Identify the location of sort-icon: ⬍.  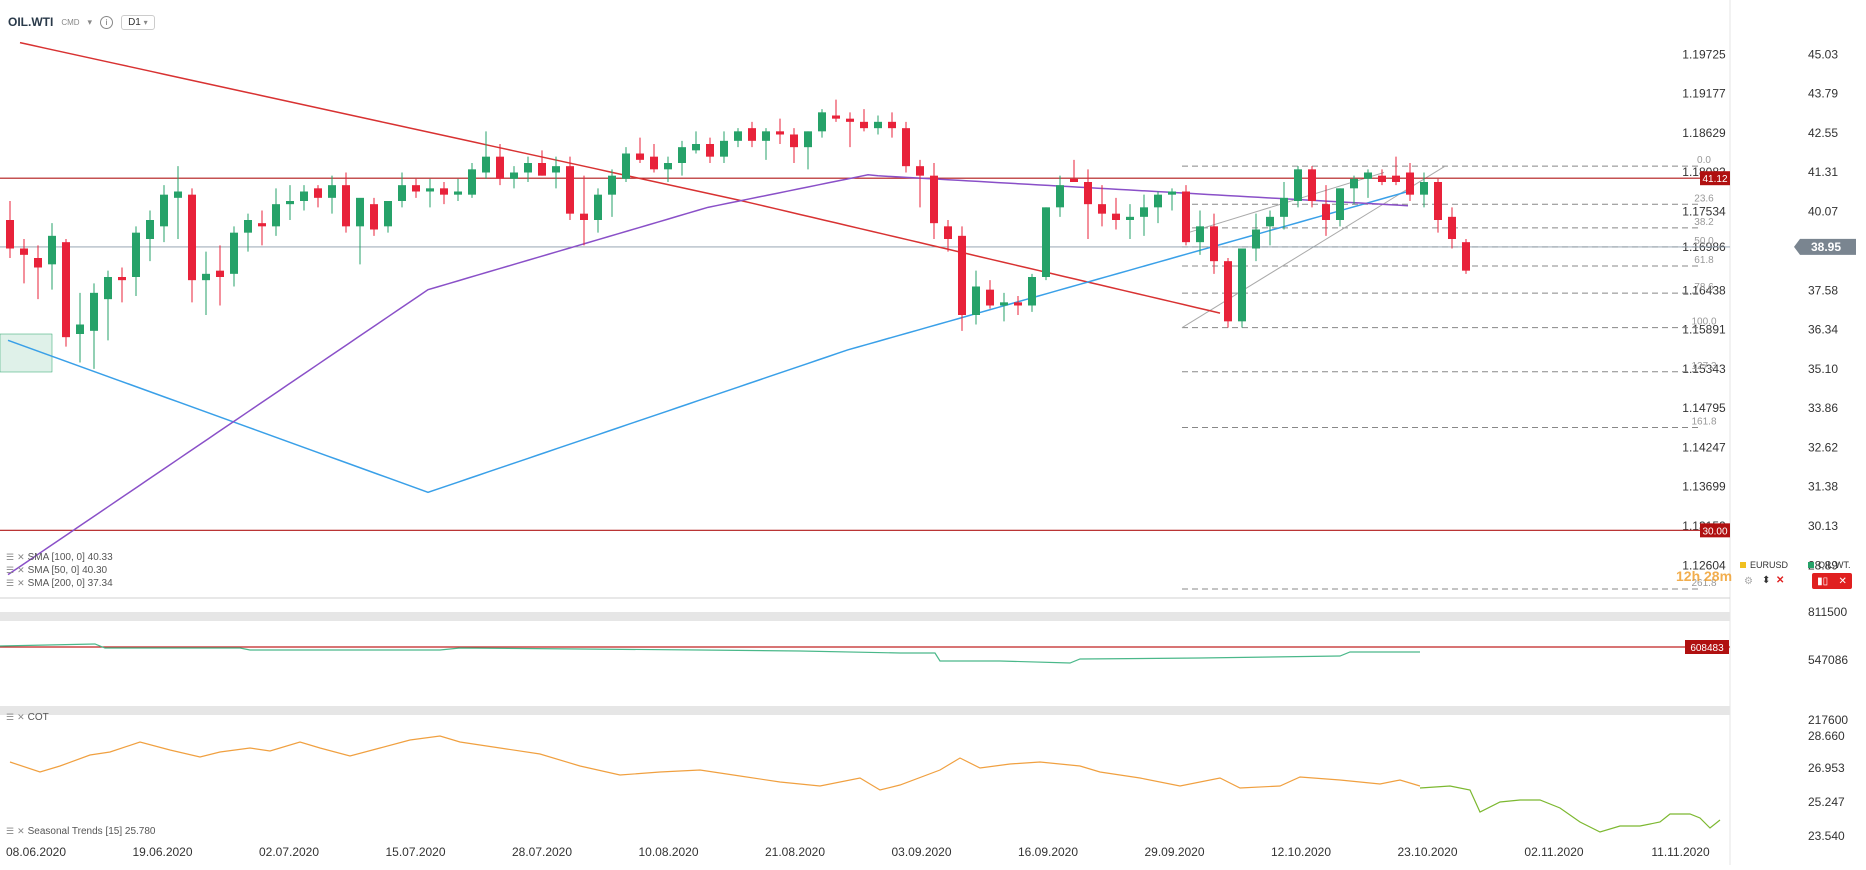
(1766, 580).